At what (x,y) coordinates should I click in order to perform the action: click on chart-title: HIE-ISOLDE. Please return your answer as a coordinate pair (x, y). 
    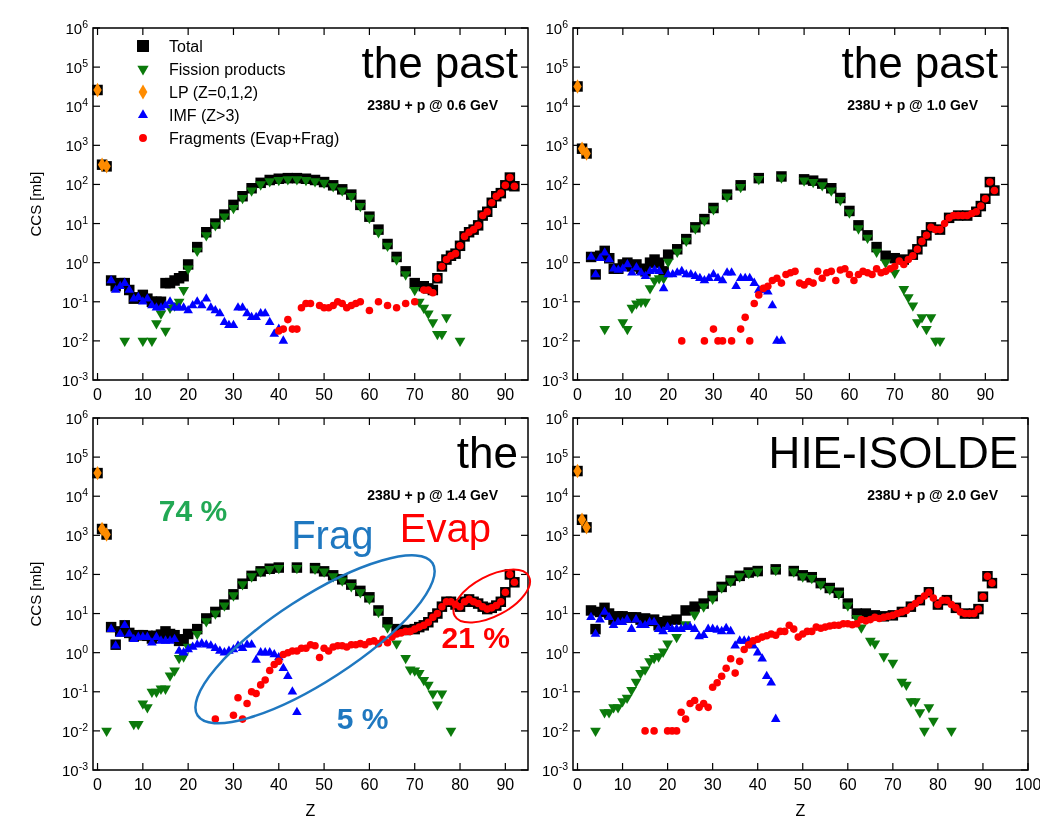
    Looking at the image, I should click on (893, 452).